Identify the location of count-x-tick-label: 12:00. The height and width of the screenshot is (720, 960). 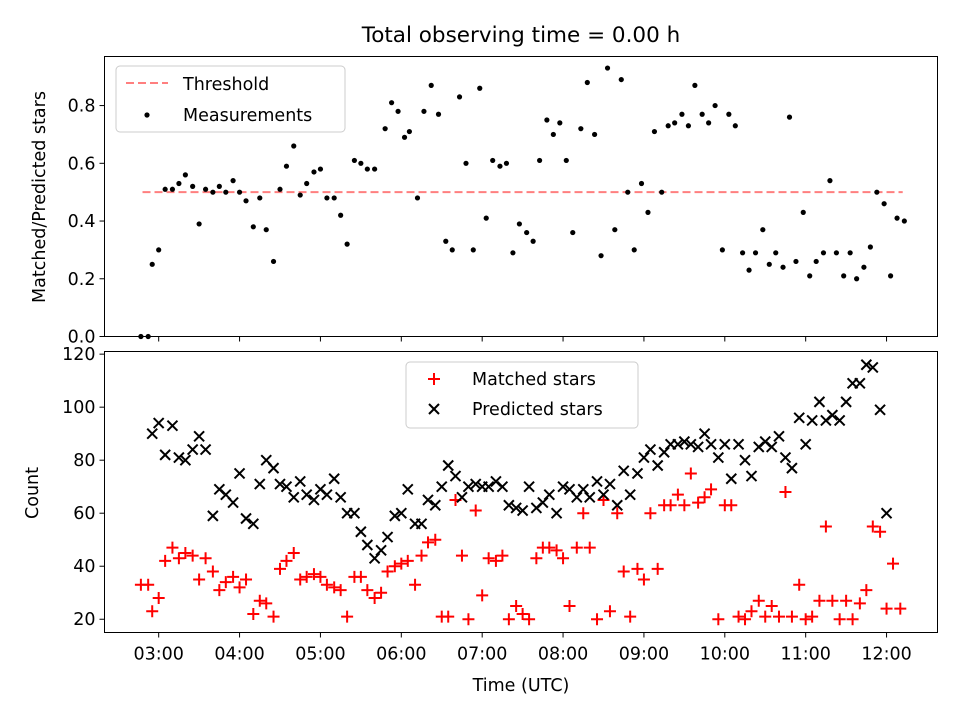
(886, 655).